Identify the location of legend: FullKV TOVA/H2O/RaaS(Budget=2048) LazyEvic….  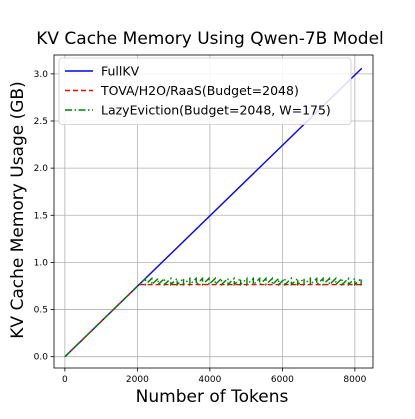
(205, 91).